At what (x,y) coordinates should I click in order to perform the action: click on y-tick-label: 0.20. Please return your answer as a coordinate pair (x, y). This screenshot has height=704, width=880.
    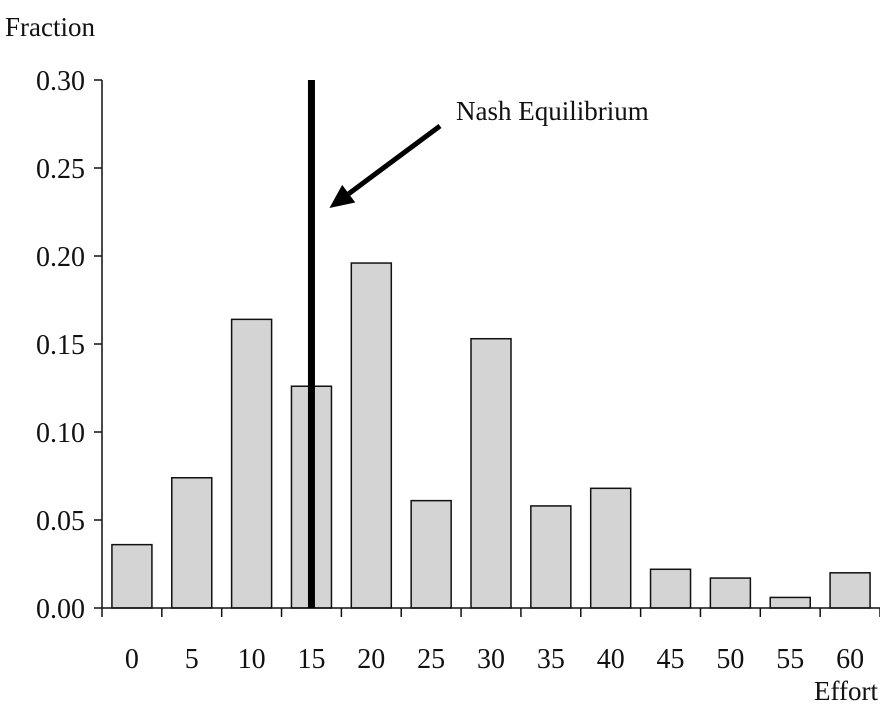
    Looking at the image, I should click on (60, 257).